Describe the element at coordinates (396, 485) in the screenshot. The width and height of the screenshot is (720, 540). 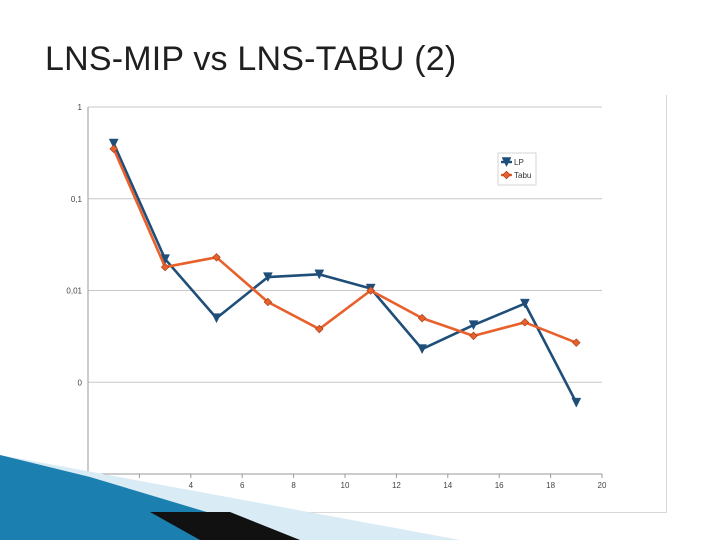
I see `x-tick-label: 12` at that location.